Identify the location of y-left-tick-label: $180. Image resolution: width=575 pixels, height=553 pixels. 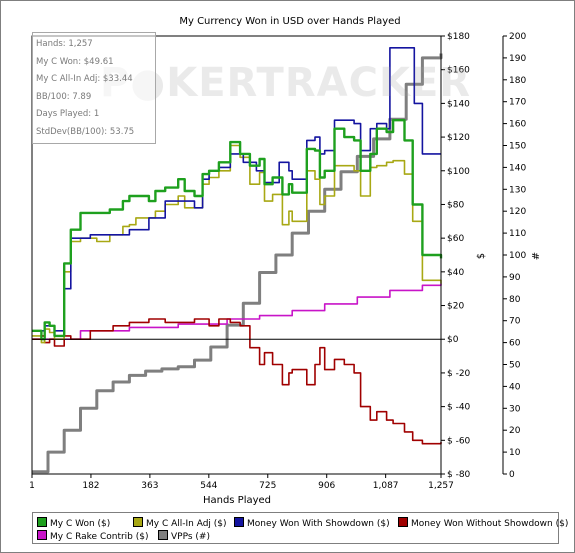
(458, 37).